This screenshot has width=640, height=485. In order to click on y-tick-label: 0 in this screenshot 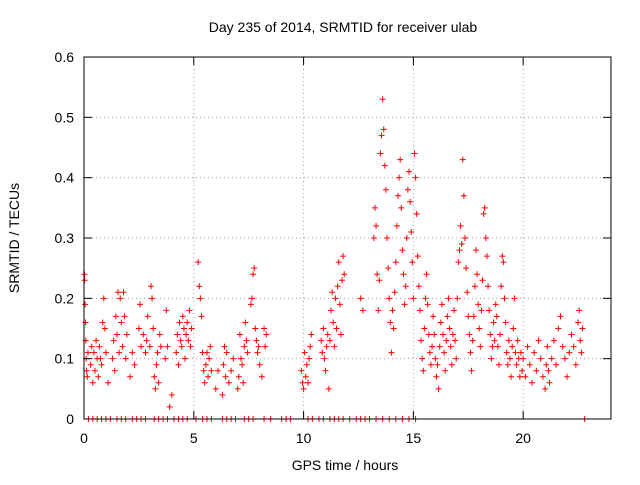, I will do `click(70, 419)`.